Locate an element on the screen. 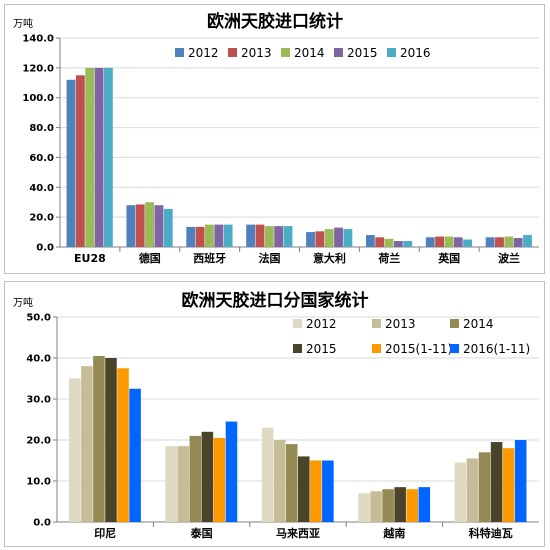  bar-2016(1-11)-越南 is located at coordinates (424, 504).